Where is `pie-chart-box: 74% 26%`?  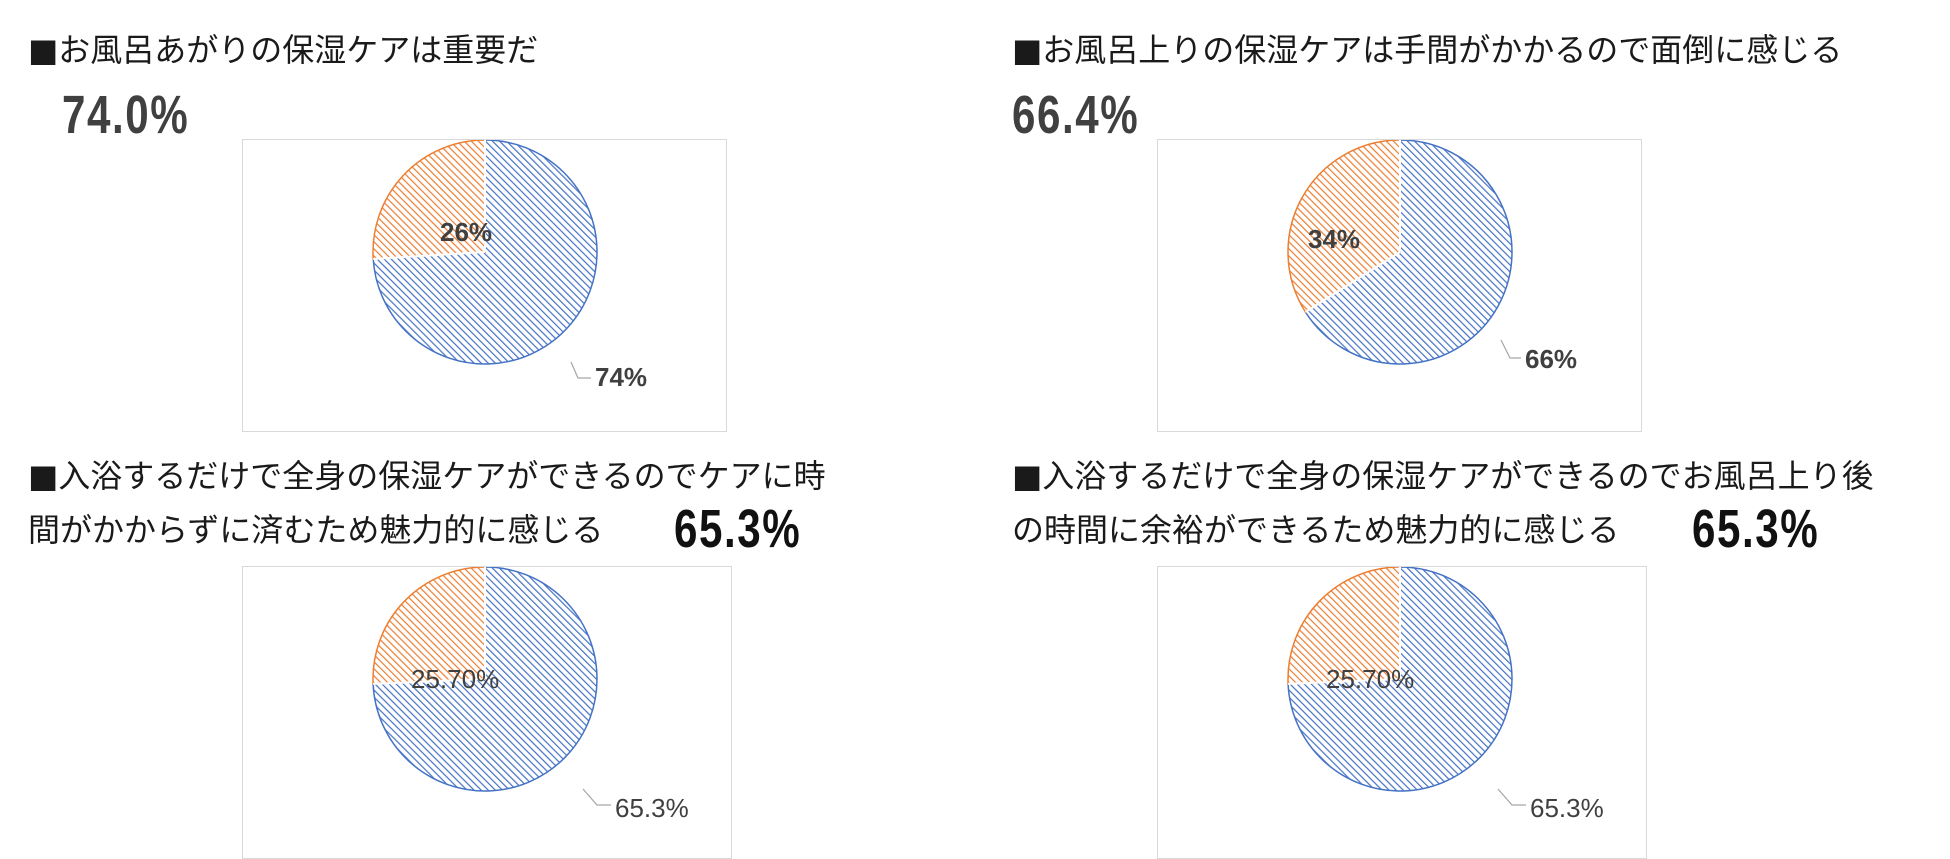 pie-chart-box: 74% 26% is located at coordinates (484, 285).